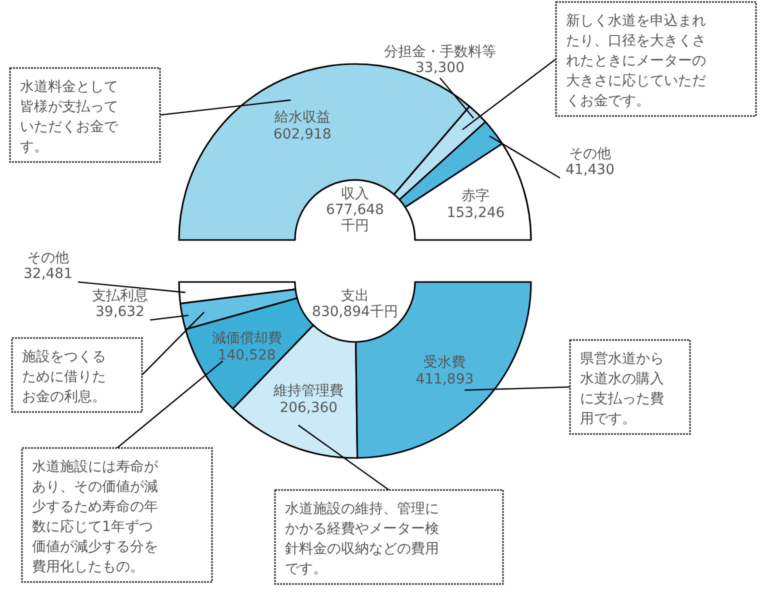  What do you see at coordinates (445, 379) in the screenshot?
I see `data-label: 411,893` at bounding box center [445, 379].